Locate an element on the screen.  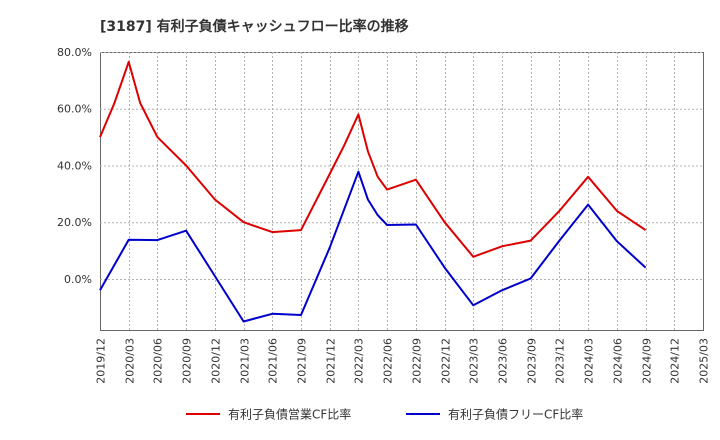
x-tick-label: 2024/12 is located at coordinates (675, 361).